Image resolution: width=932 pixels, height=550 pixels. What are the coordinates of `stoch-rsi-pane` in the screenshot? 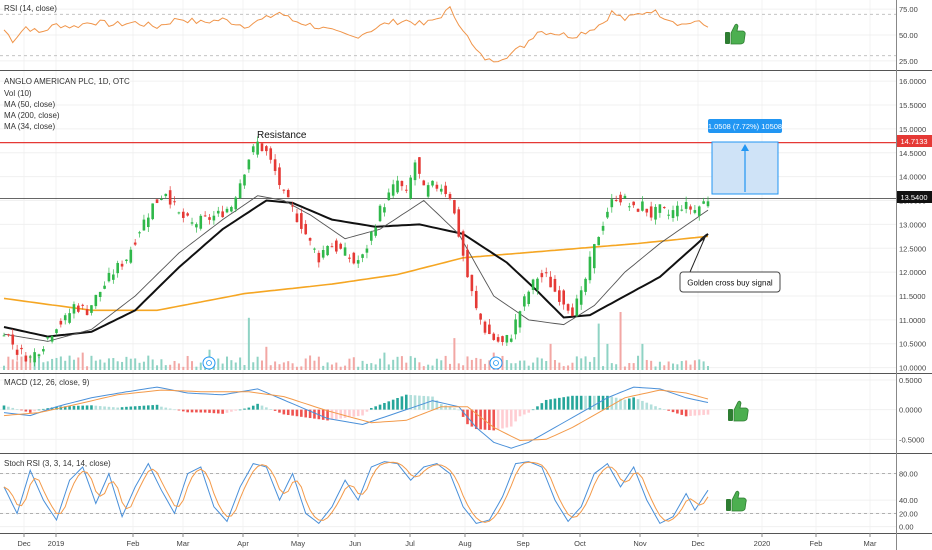 It's located at (448, 493).